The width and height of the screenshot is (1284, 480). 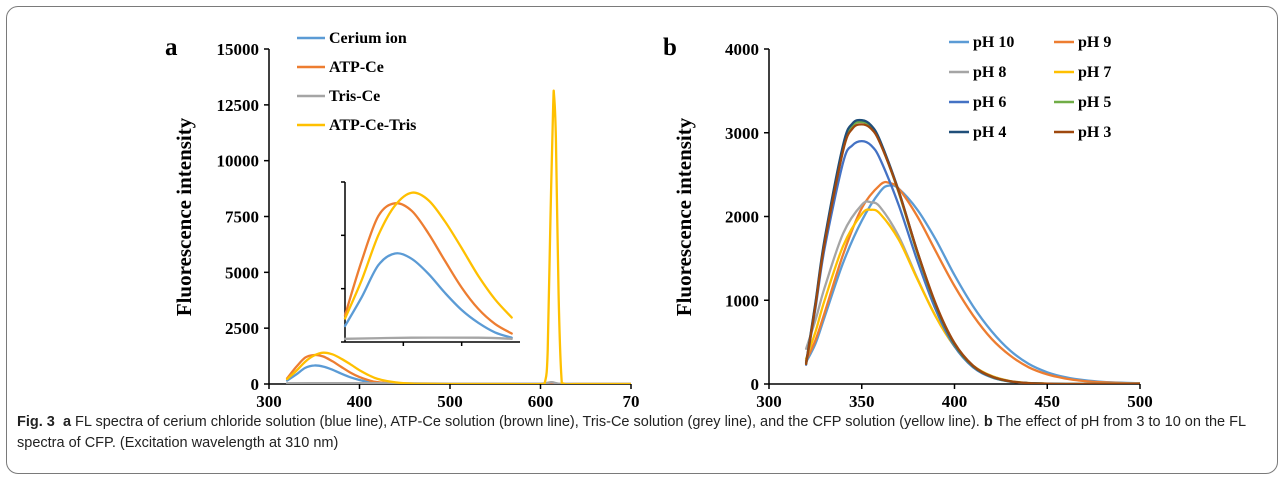 I want to click on legend: pH 10 pH 9 pH 8 pH 7 pH 6 pH 5 pH 4 pH 3, so click(x=1030, y=87).